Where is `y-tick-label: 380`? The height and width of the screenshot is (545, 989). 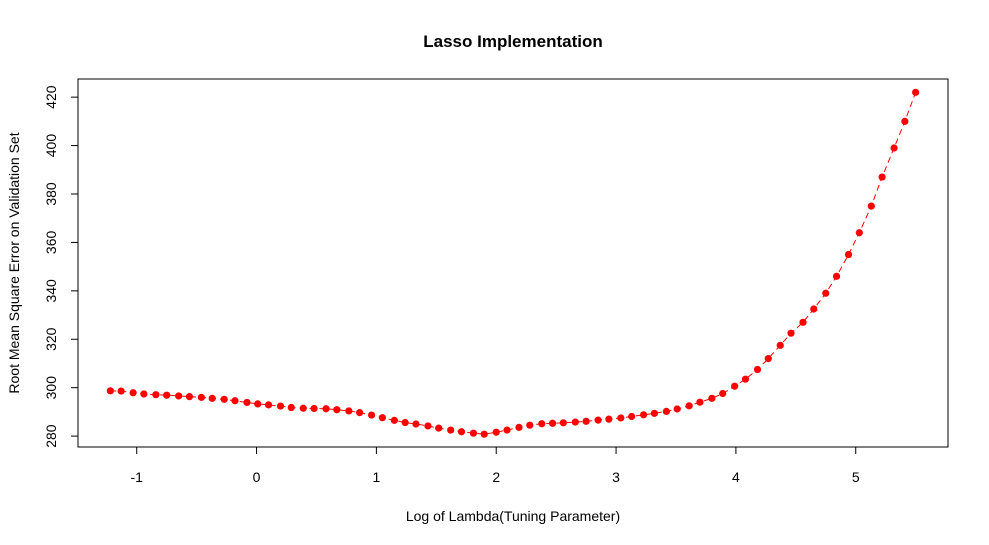 y-tick-label: 380 is located at coordinates (51, 194).